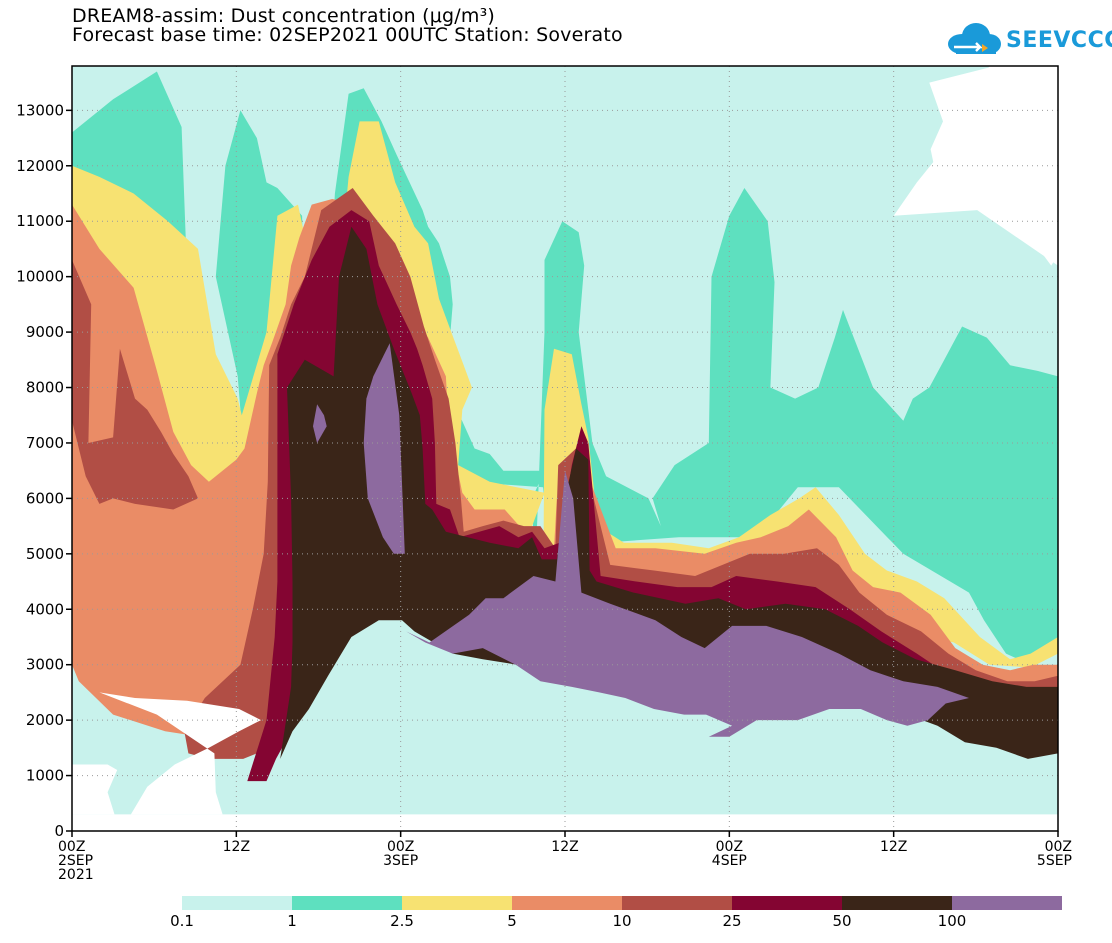 Image resolution: width=1112 pixels, height=943 pixels. Describe the element at coordinates (40, 277) in the screenshot. I see `y-tick-label: 10000` at that location.